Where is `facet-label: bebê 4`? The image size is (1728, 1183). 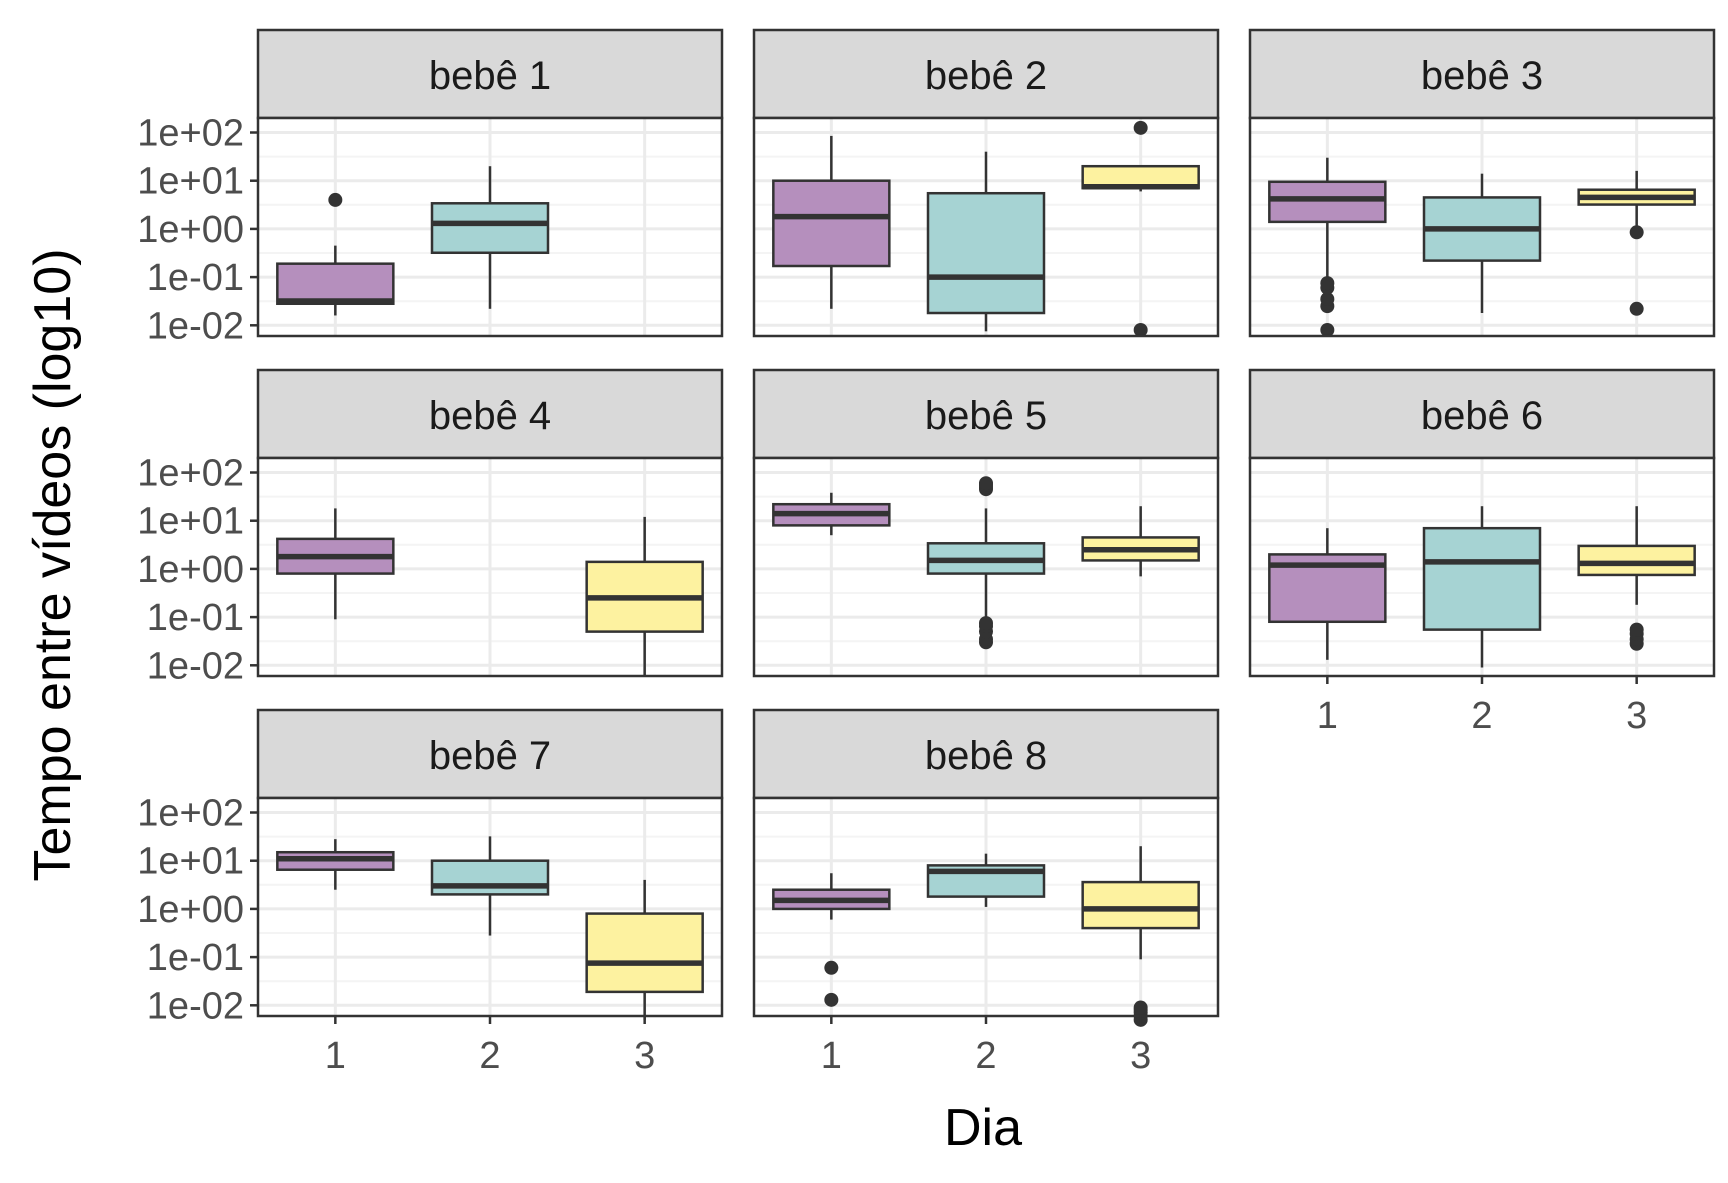 facet-label: bebê 4 is located at coordinates (490, 416).